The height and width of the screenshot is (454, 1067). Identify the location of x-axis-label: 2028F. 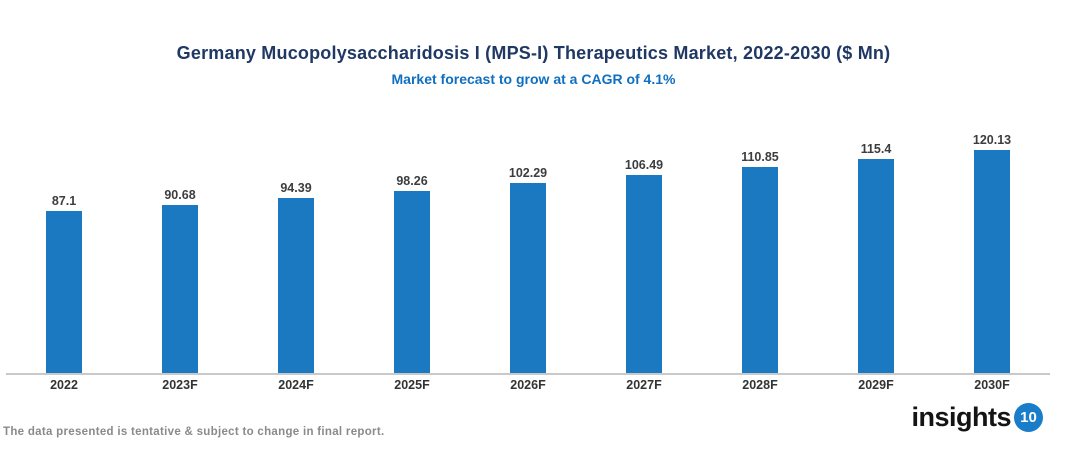
(760, 385).